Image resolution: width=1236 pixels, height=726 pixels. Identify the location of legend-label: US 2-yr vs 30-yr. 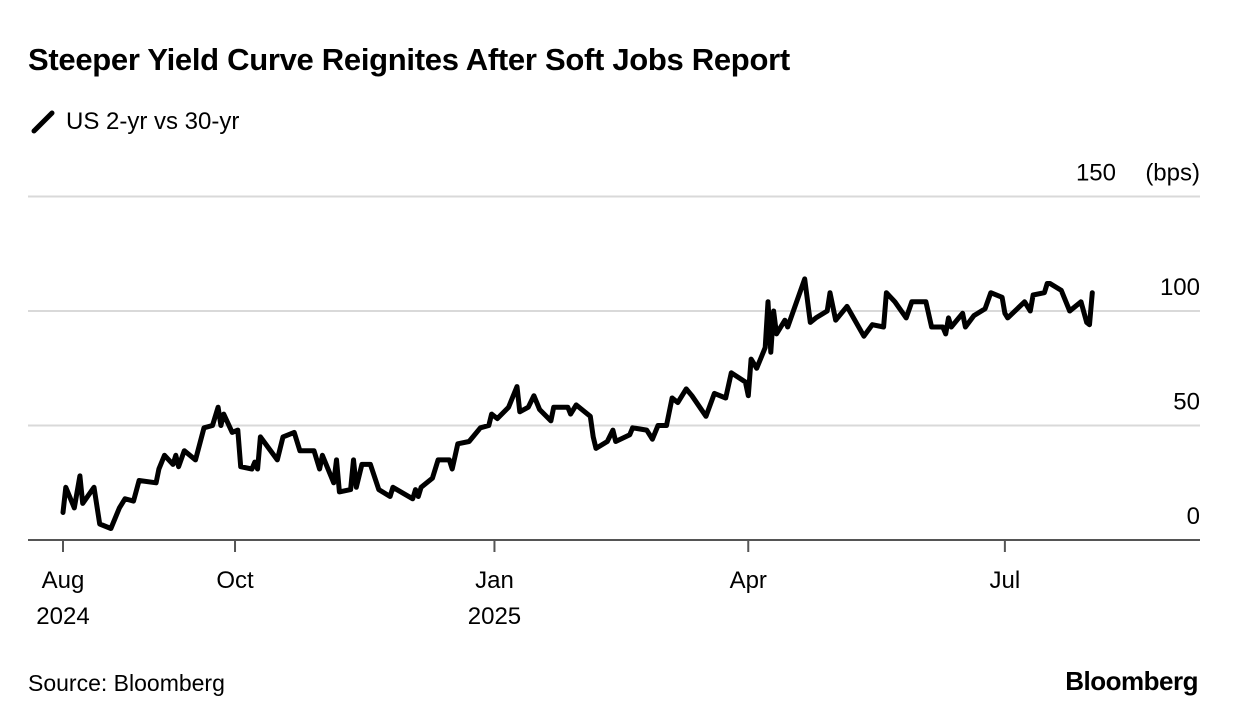
(153, 121).